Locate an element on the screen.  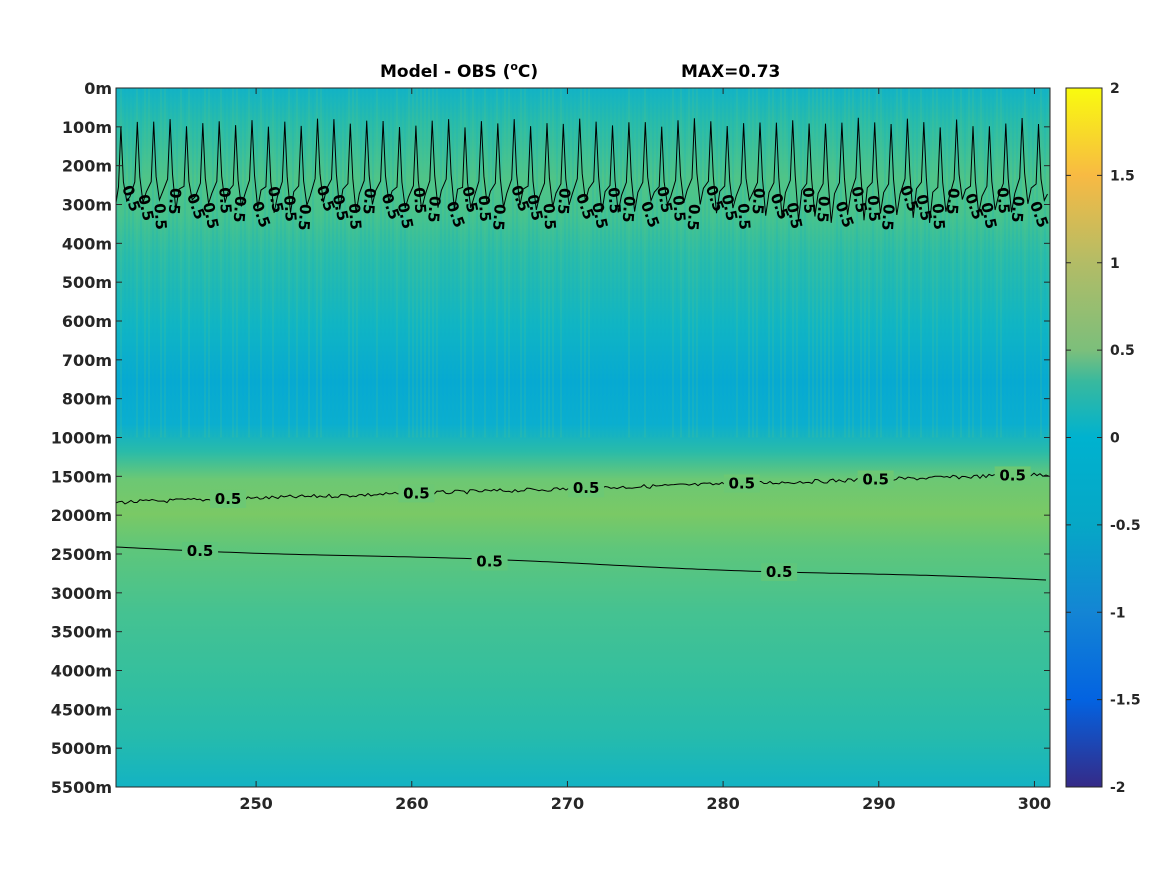
upper-contour-line is located at coordinates (581, 170).